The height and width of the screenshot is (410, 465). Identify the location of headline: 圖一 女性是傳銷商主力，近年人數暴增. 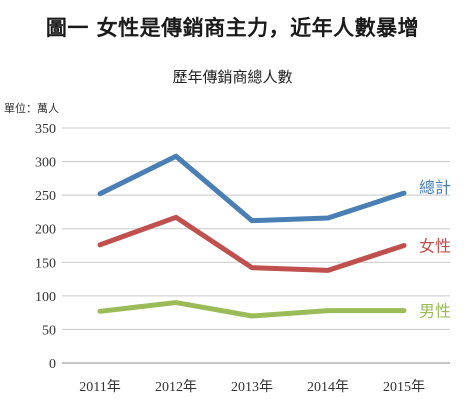
(232, 28).